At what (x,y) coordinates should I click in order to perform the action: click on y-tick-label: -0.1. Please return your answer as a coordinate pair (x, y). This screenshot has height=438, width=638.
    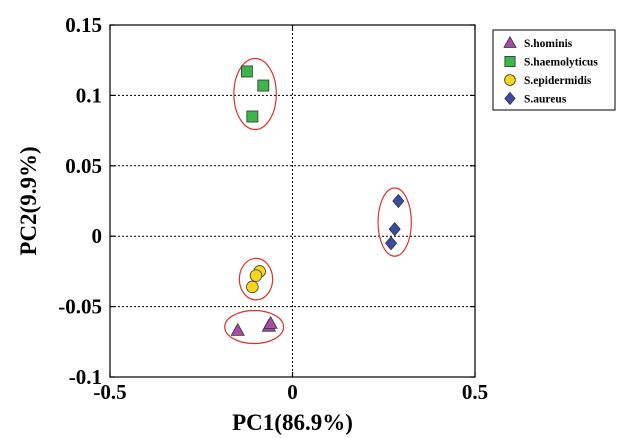
    Looking at the image, I should click on (85, 377).